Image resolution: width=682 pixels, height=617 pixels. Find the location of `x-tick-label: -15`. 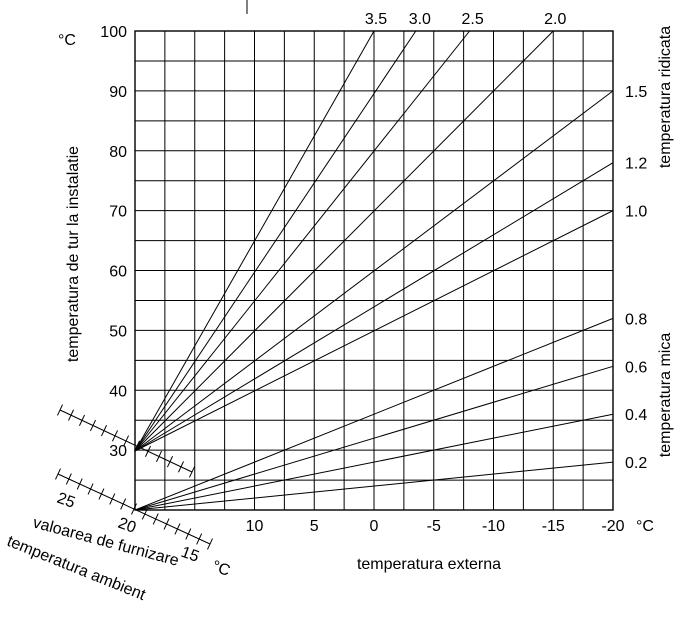

x-tick-label: -15 is located at coordinates (553, 526).